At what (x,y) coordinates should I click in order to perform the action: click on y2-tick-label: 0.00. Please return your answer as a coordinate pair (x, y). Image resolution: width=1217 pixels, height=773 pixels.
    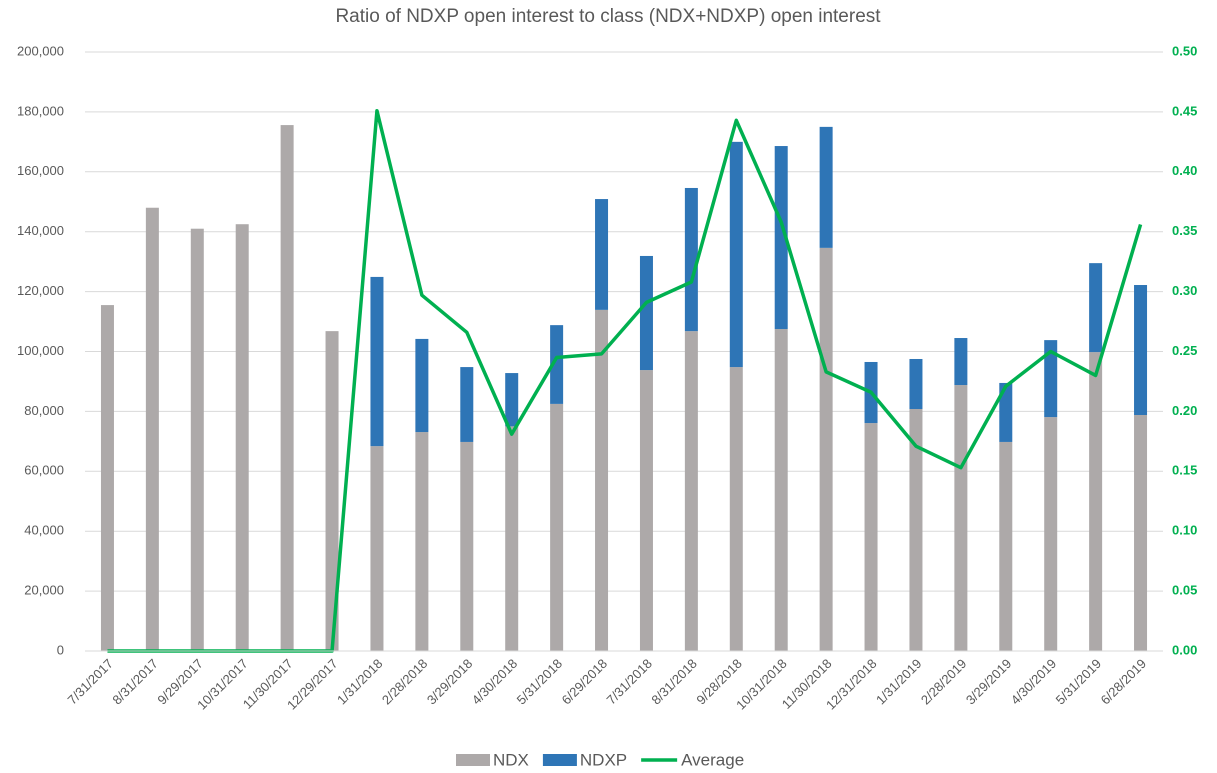
    Looking at the image, I should click on (1184, 649).